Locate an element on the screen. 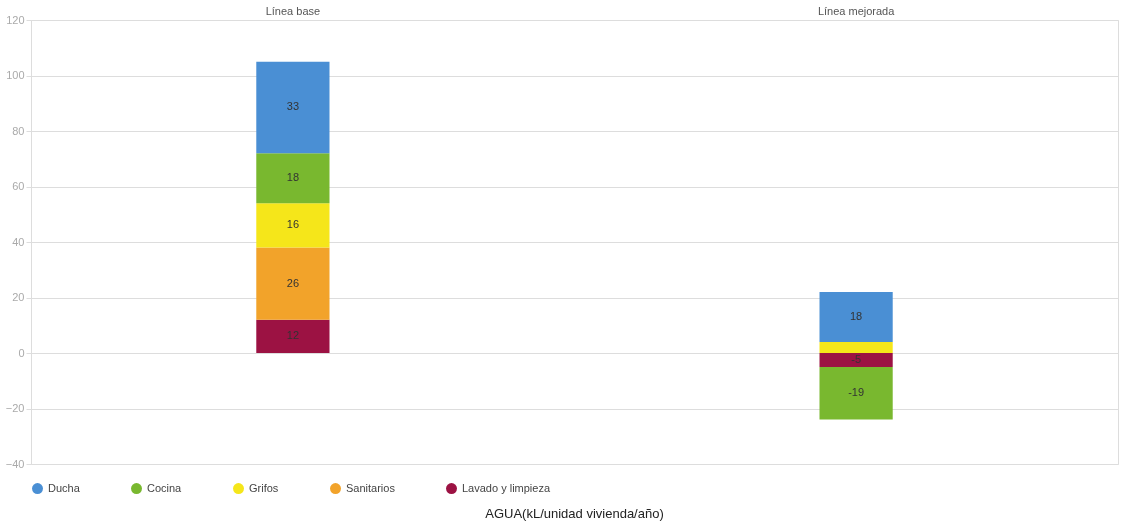 The height and width of the screenshot is (526, 1123). y-tick-label: 0 is located at coordinates (21, 352).